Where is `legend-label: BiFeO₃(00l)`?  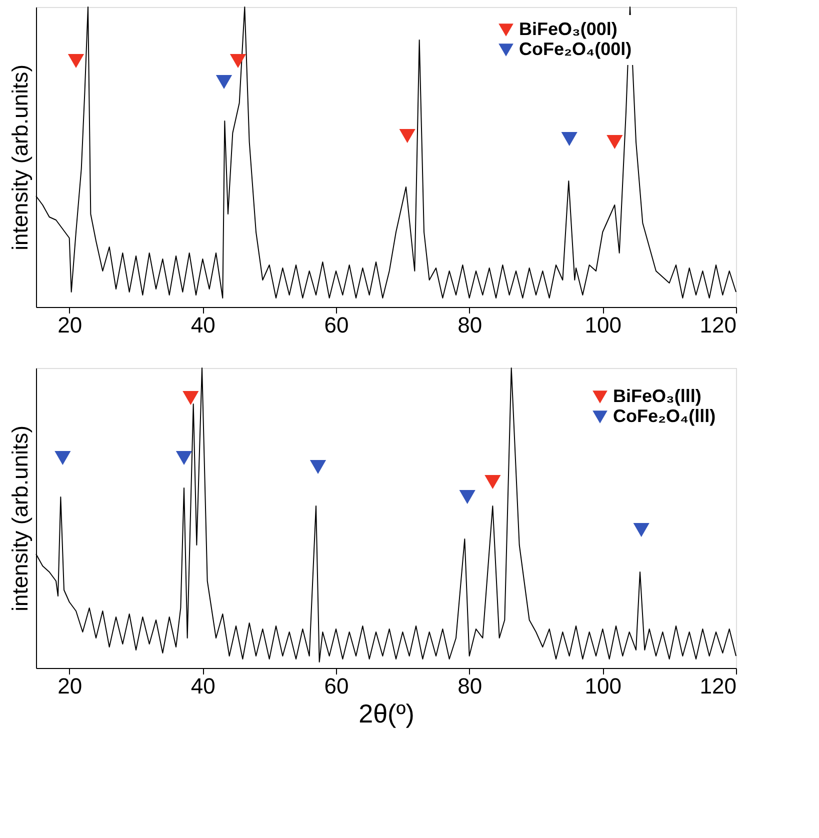
legend-label: BiFeO₃(00l) is located at coordinates (568, 29).